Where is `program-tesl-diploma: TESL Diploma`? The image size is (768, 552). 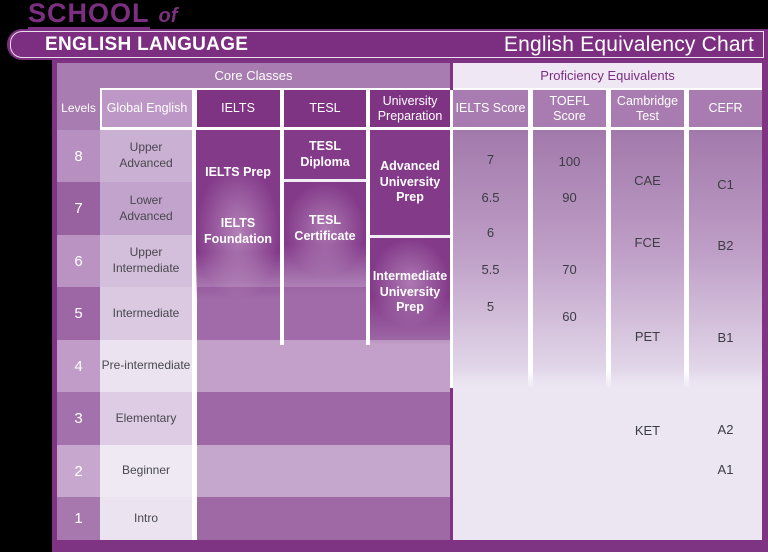 program-tesl-diploma: TESL Diploma is located at coordinates (325, 154).